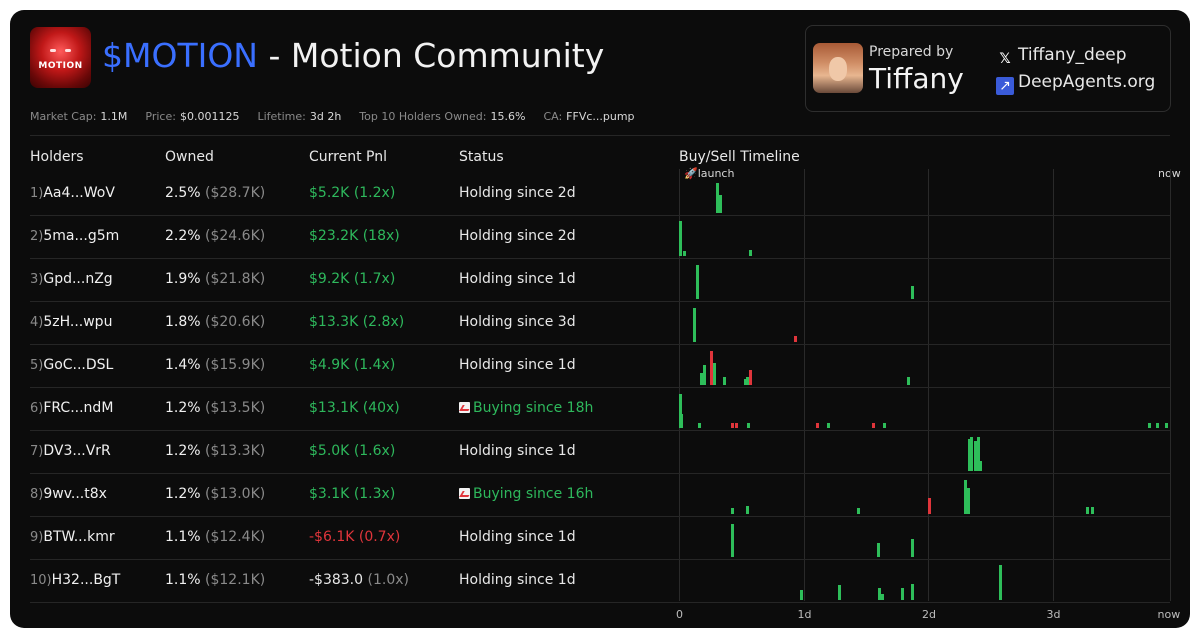 The image size is (1200, 638). I want to click on timeline-axis-label: 2d, so click(929, 614).